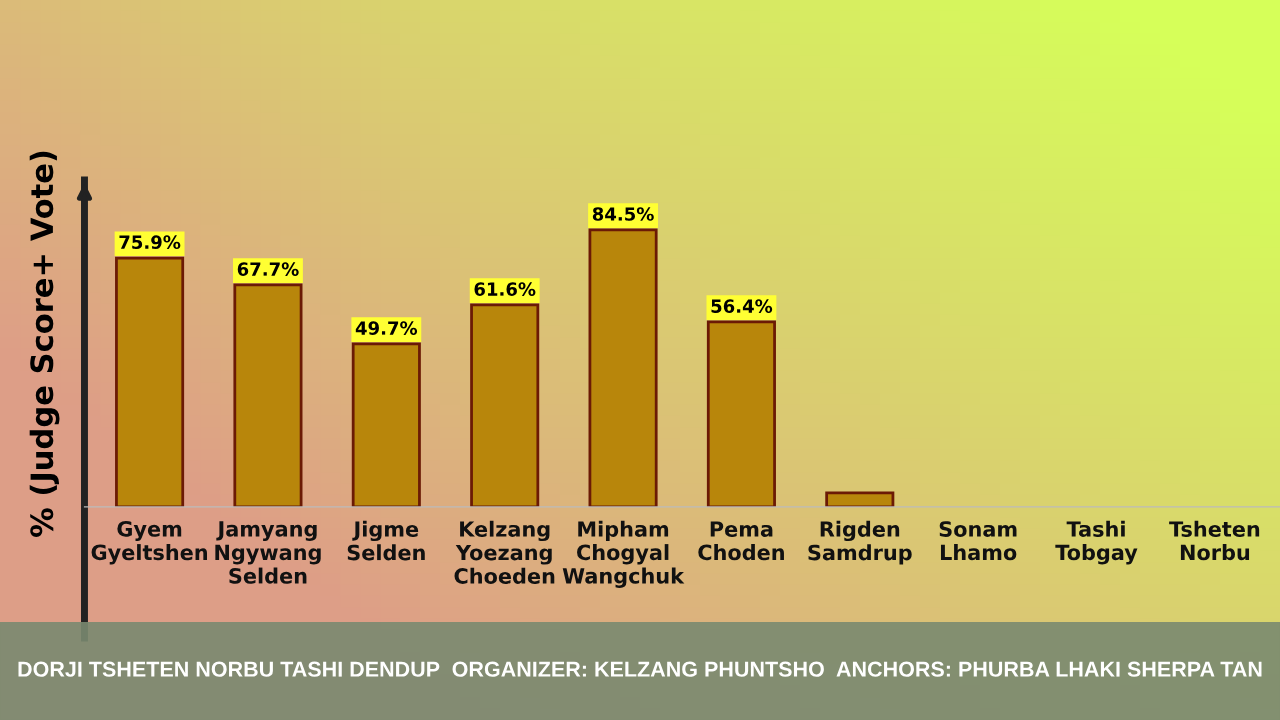 The image size is (1280, 720). I want to click on bar, so click(860, 499).